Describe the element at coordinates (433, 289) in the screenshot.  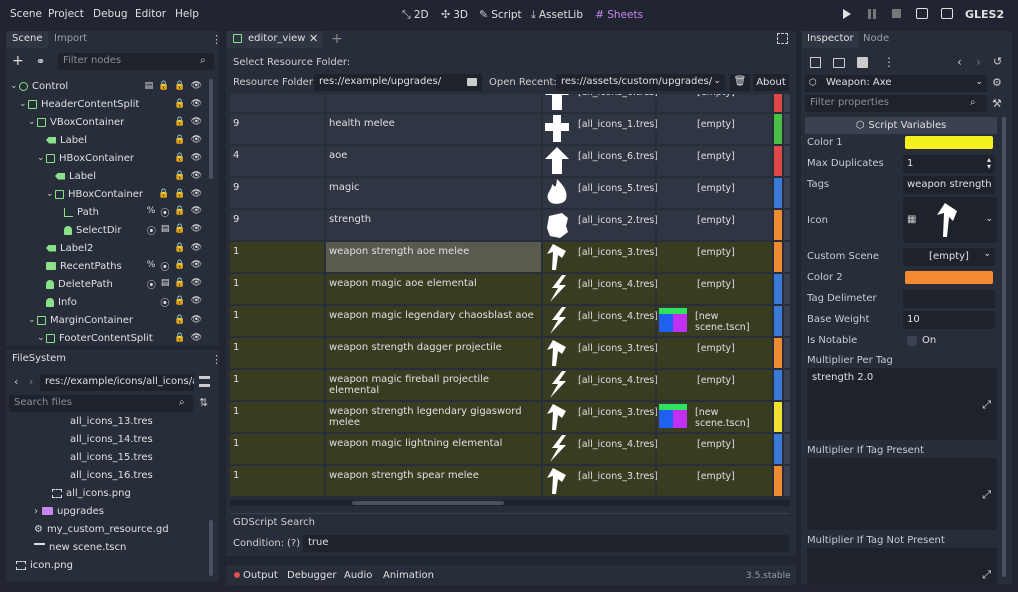
I see `cell-tags: weapon magic aoe elemental` at that location.